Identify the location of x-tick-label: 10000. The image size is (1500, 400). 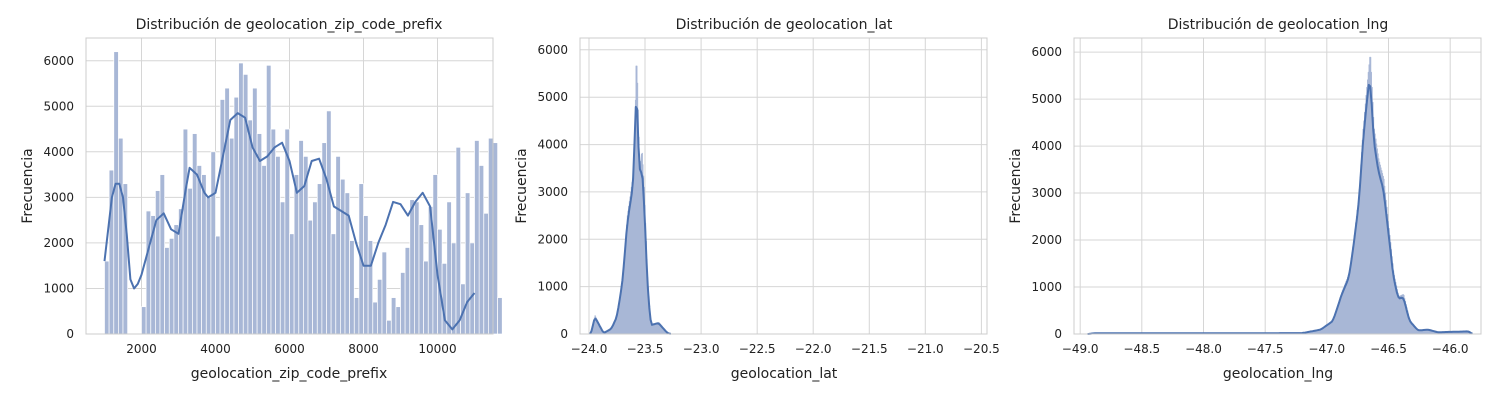
(437, 349).